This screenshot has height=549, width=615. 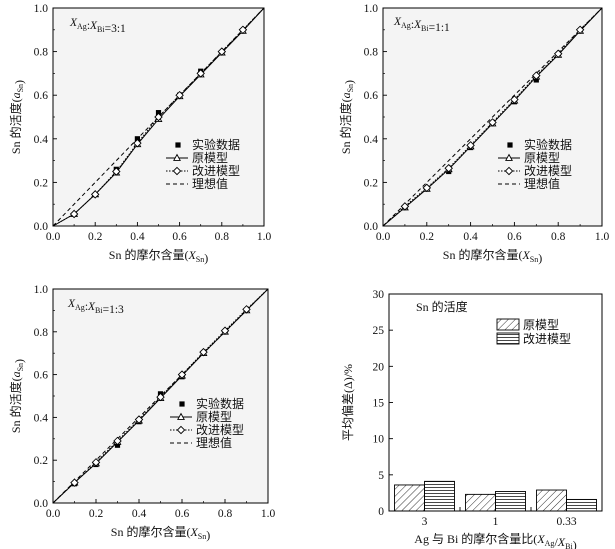 I want to click on x-label-sep: /, so click(x=556, y=542).